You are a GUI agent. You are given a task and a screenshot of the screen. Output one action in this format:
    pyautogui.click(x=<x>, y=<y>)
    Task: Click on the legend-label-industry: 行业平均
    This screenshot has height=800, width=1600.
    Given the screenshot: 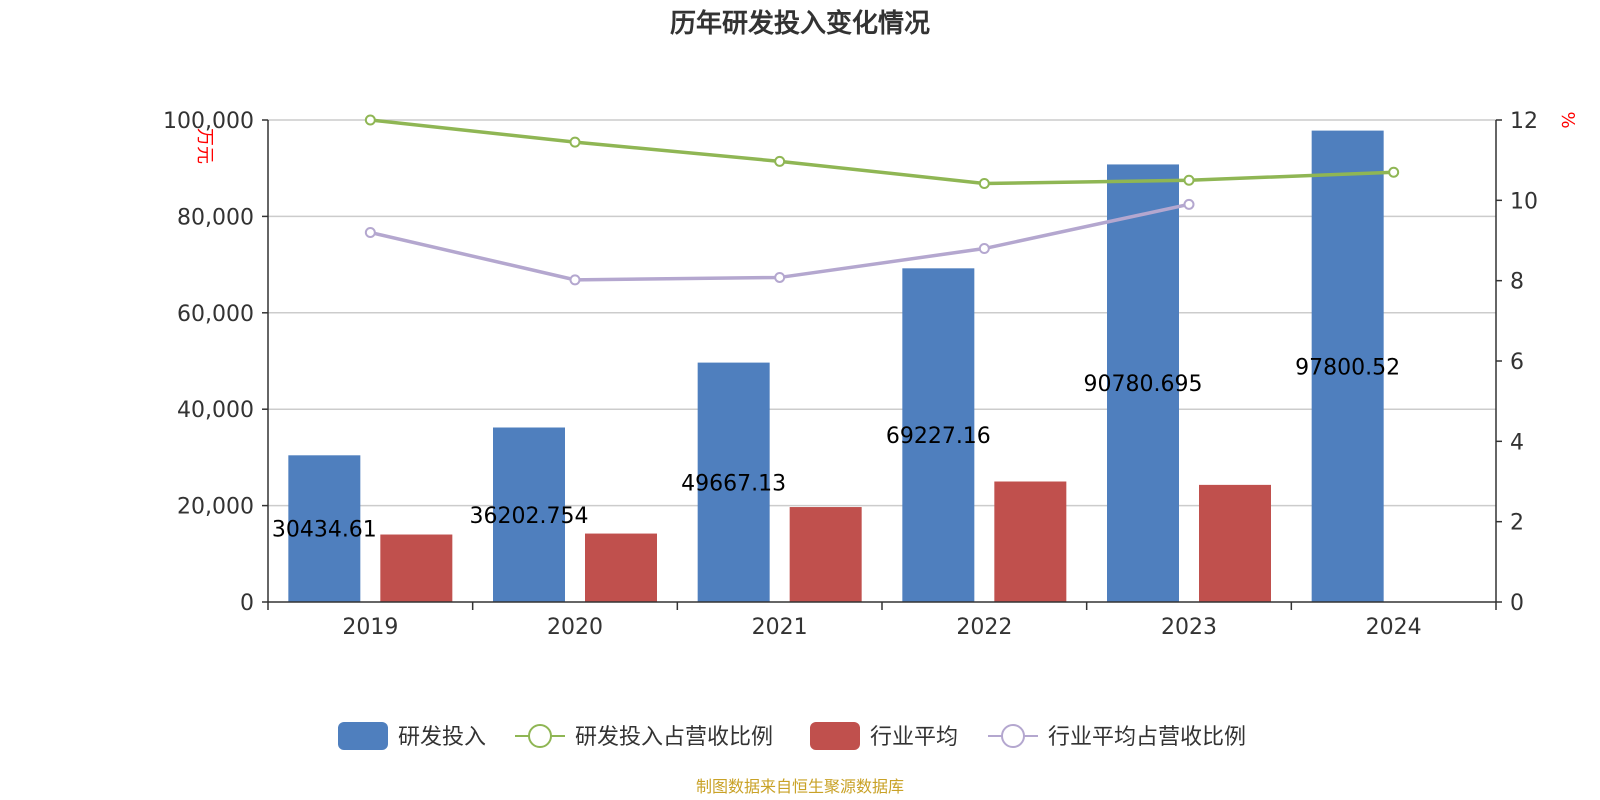 What is the action you would take?
    pyautogui.click(x=914, y=737)
    